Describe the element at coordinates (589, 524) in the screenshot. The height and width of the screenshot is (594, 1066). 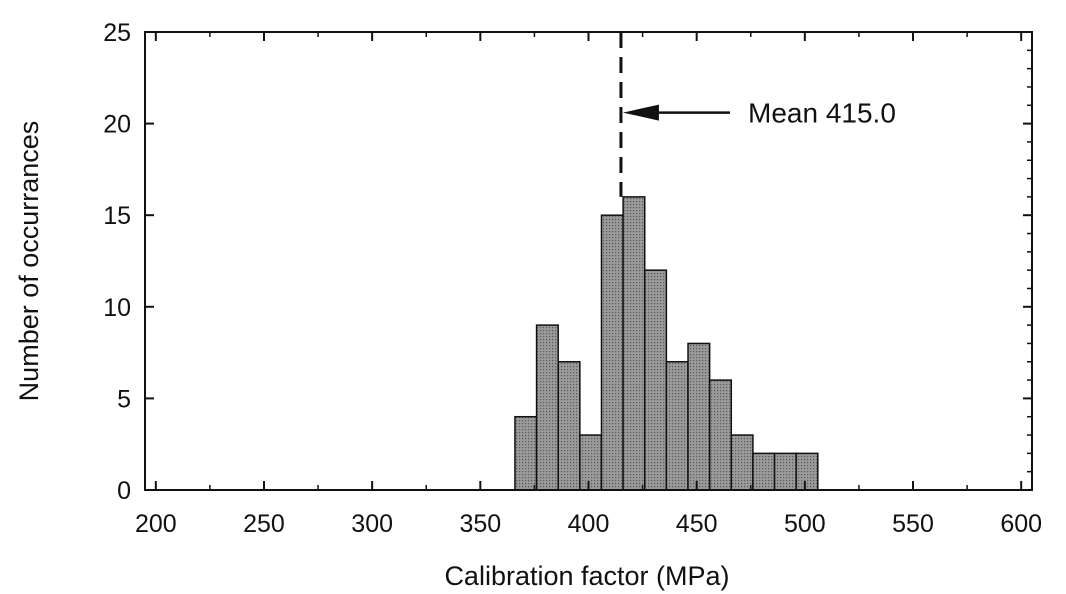
I see `x-tick-label: 400` at that location.